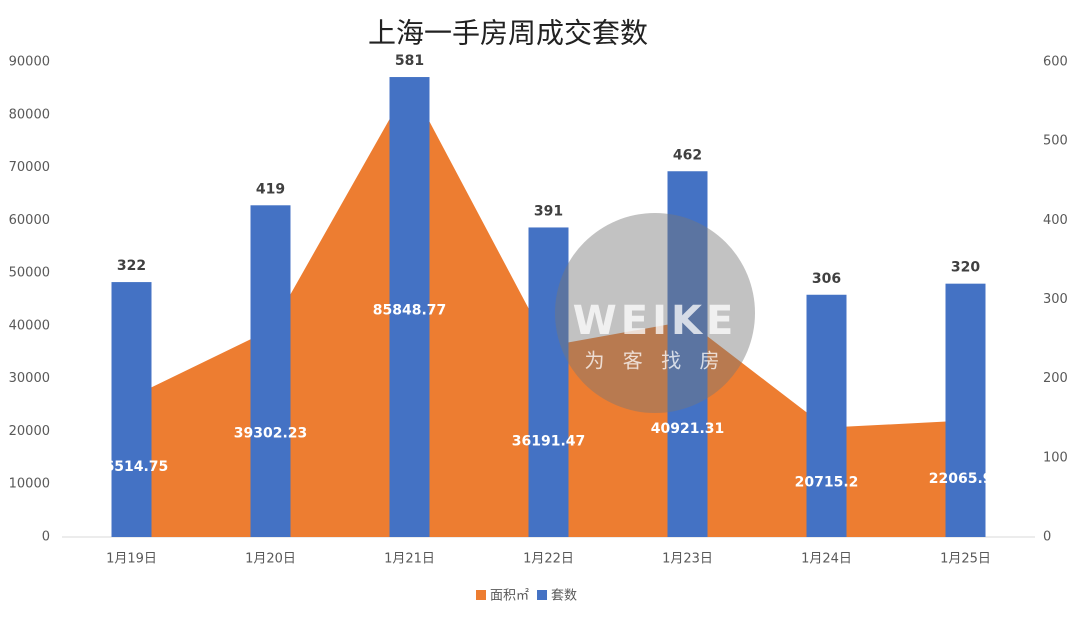 This screenshot has width=1080, height=617. What do you see at coordinates (29, 378) in the screenshot?
I see `y-tick-label: 30000` at bounding box center [29, 378].